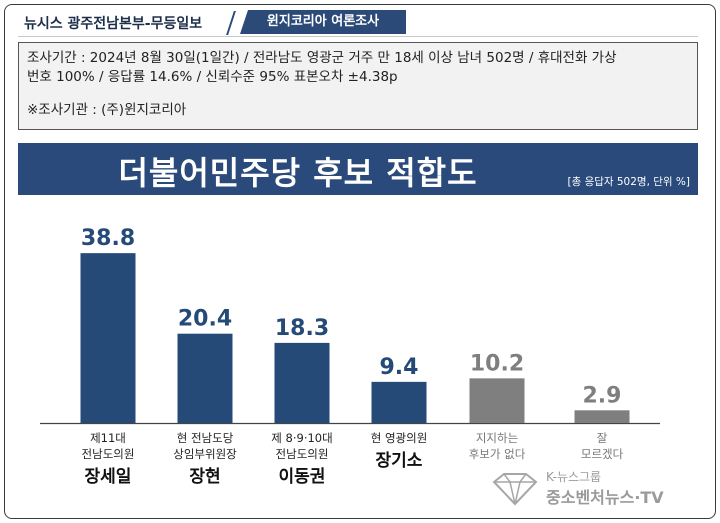 This screenshot has width=720, height=523. Describe the element at coordinates (302, 328) in the screenshot. I see `bar-value-label-2: 18.3` at that location.